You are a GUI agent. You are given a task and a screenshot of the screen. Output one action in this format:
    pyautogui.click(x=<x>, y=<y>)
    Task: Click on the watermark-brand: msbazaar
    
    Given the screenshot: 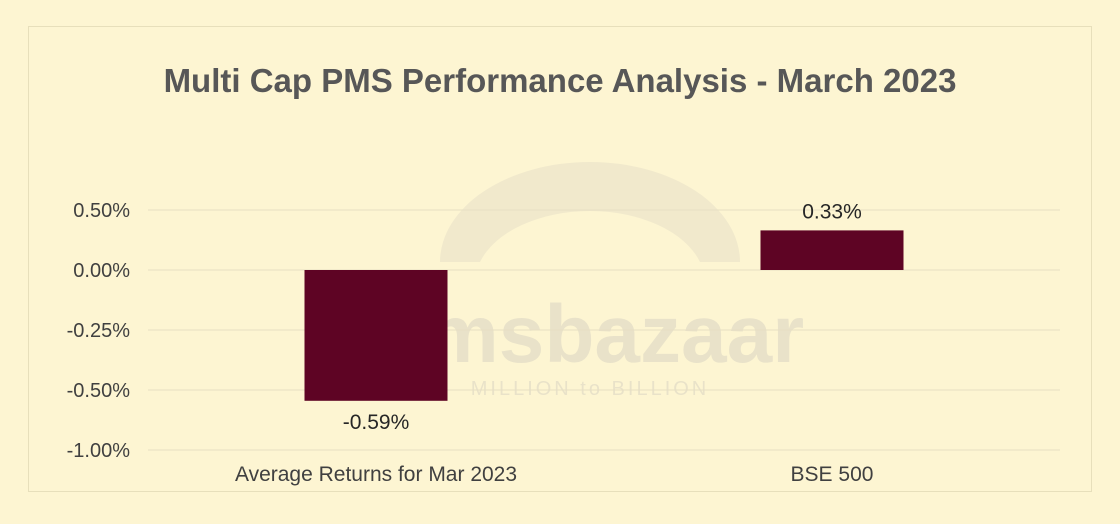 What is the action you would take?
    pyautogui.click(x=615, y=334)
    